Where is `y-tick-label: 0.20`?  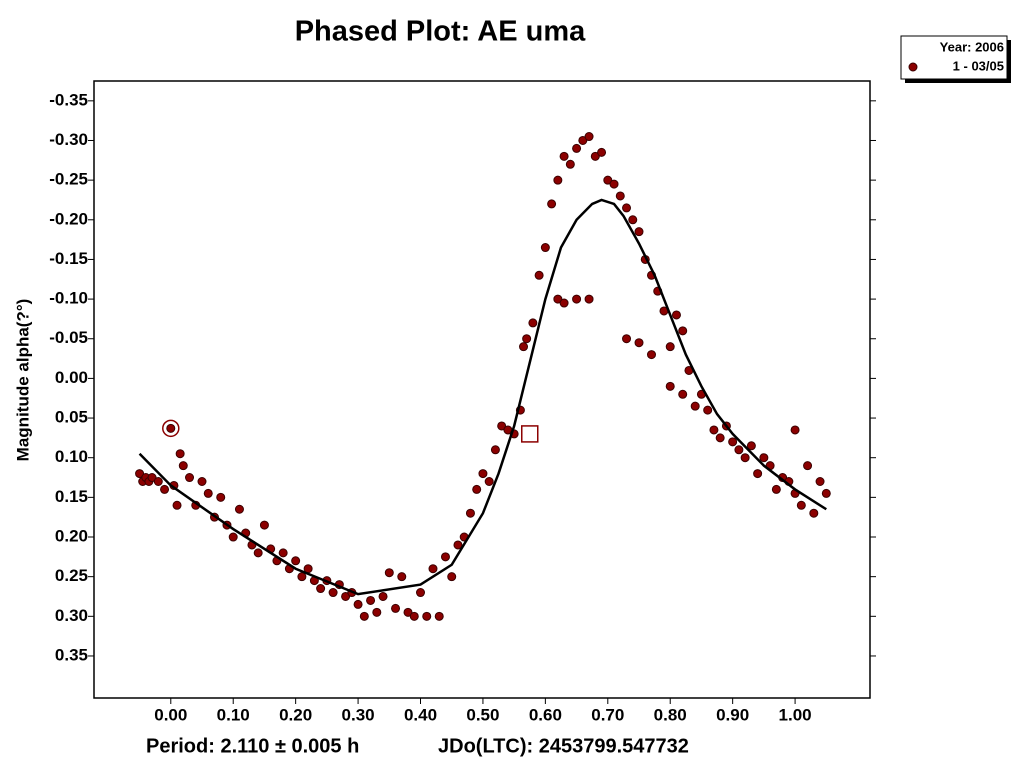
y-tick-label: 0.20 is located at coordinates (71, 535).